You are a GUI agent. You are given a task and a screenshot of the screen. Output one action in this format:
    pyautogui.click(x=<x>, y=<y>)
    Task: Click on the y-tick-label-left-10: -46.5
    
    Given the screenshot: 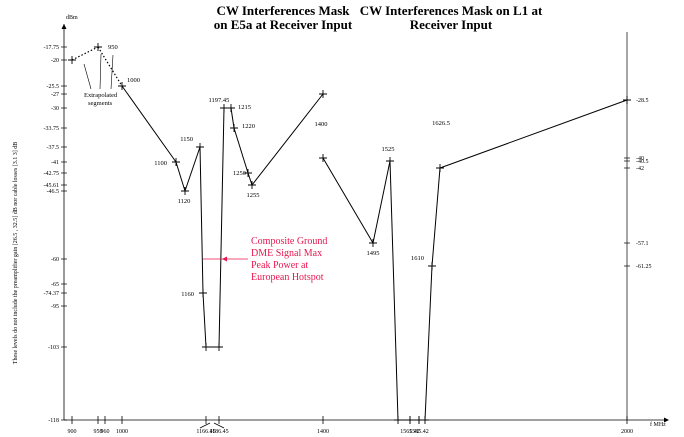 What is the action you would take?
    pyautogui.click(x=53, y=192)
    